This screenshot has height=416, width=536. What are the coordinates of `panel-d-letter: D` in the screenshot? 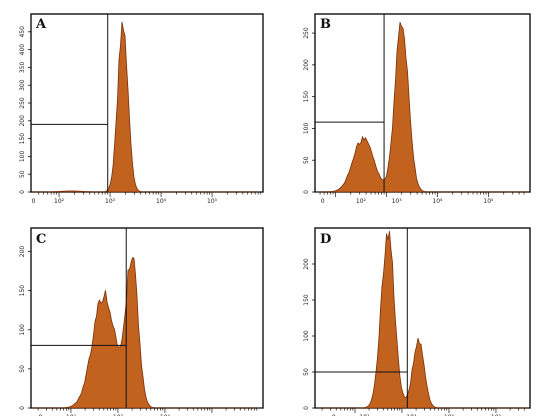 It's located at (325, 239).